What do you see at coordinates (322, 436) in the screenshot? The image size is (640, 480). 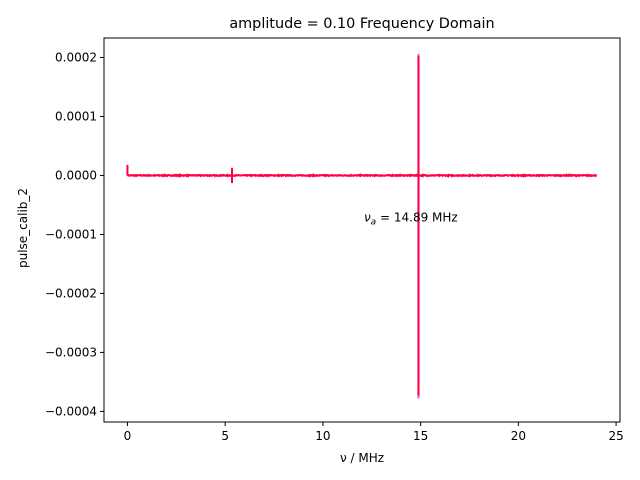 I see `x-tick-label: 10` at bounding box center [322, 436].